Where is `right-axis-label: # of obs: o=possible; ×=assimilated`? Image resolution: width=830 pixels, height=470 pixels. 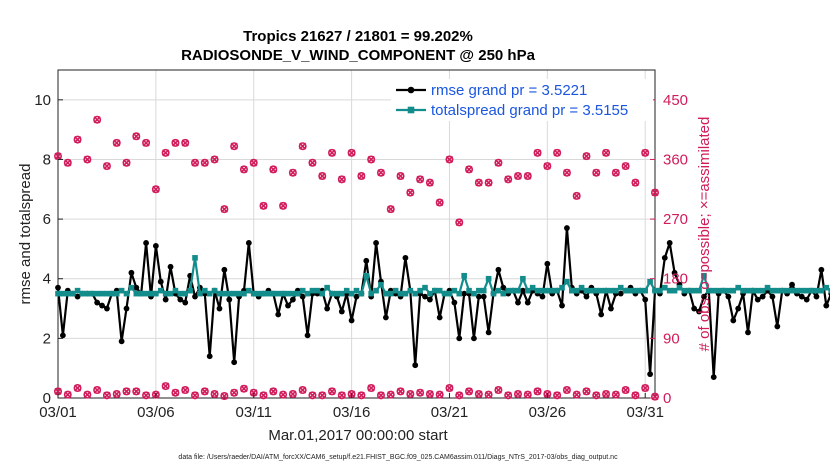
right-axis-label: # of obs: o=possible; ×=assimilated is located at coordinates (704, 234).